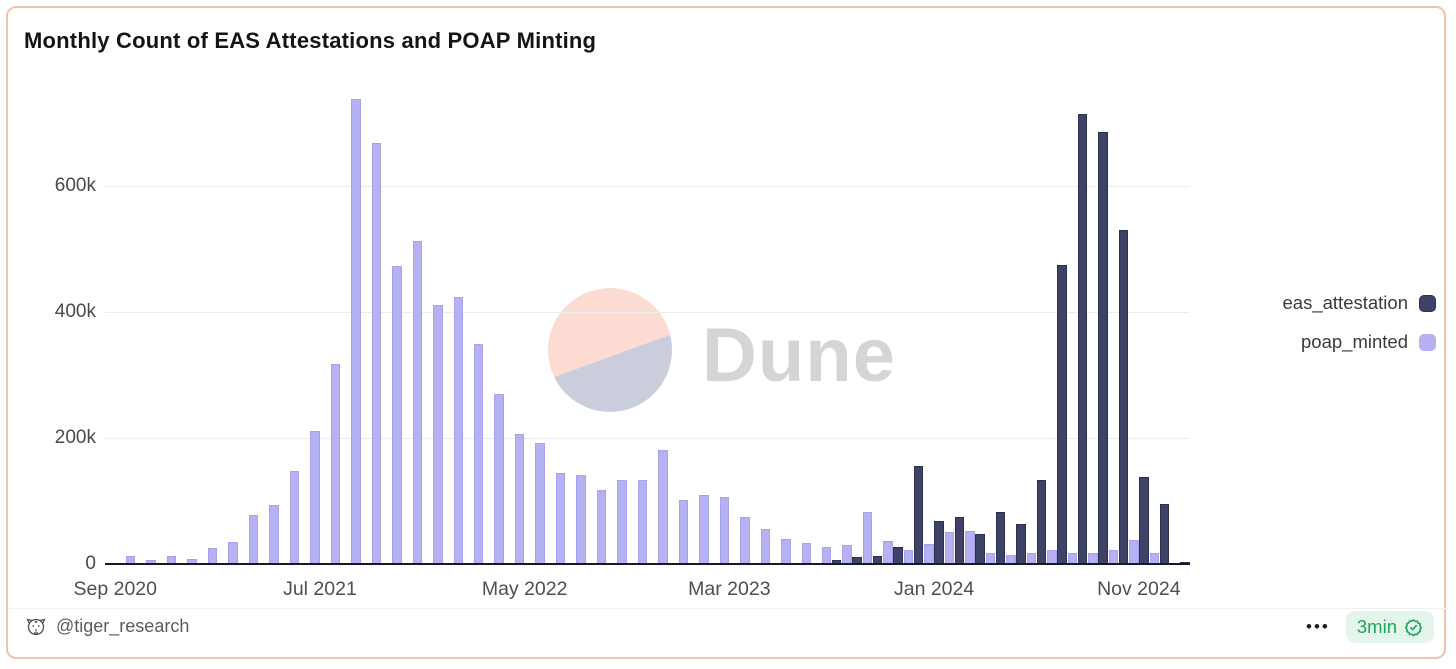 This screenshot has height=669, width=1456. What do you see at coordinates (1354, 341) in the screenshot?
I see `legend-label: poap_minted` at bounding box center [1354, 341].